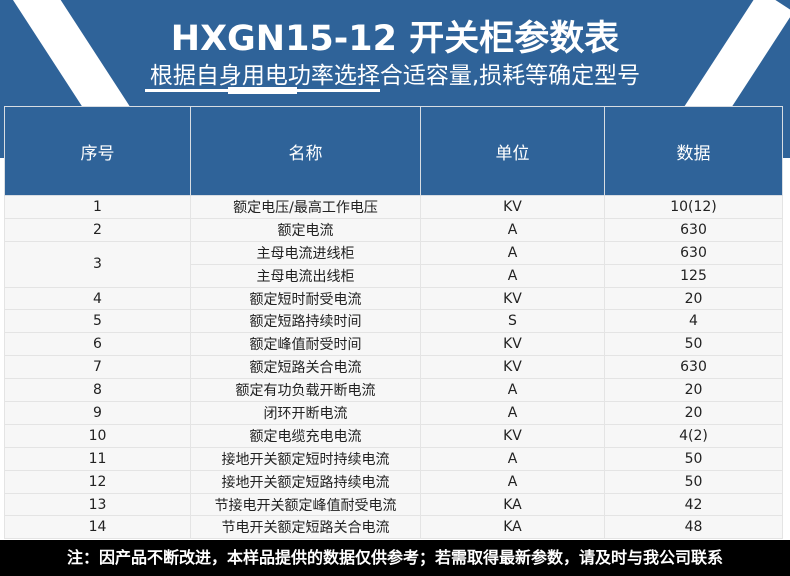 Image resolution: width=790 pixels, height=576 pixels. I want to click on row-number: 4, so click(97, 298).